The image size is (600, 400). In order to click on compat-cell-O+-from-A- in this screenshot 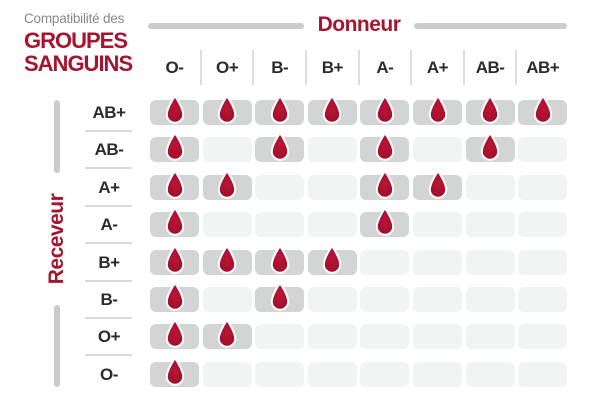, I will do `click(385, 337)`.